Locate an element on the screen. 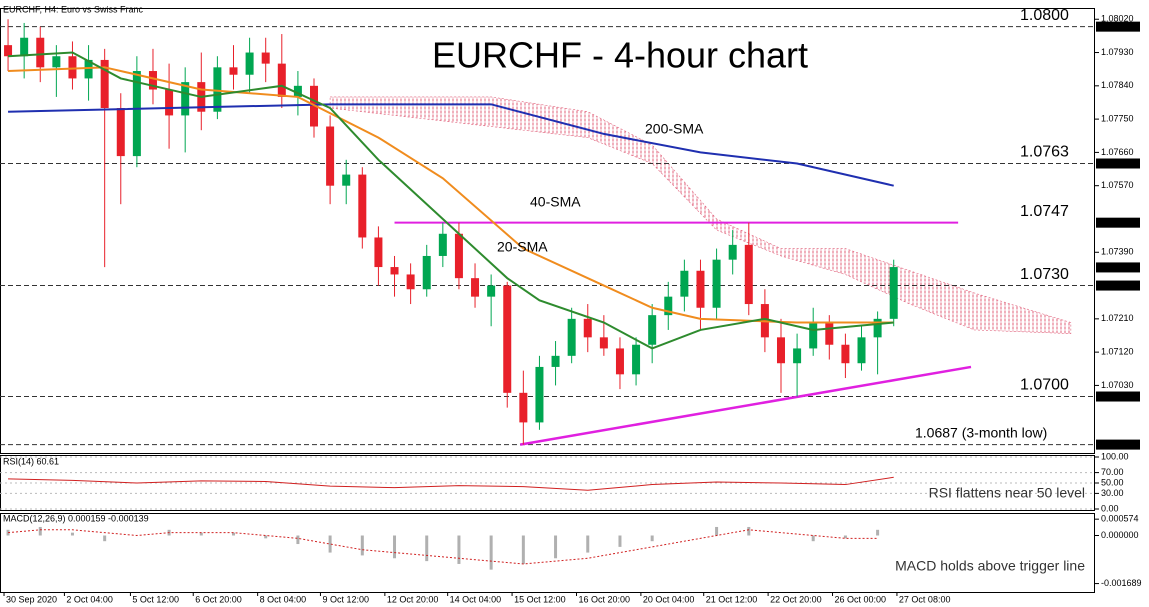 Image resolution: width=1149 pixels, height=607 pixels. x-tick-label: 16 Oct 20:00 is located at coordinates (604, 599).